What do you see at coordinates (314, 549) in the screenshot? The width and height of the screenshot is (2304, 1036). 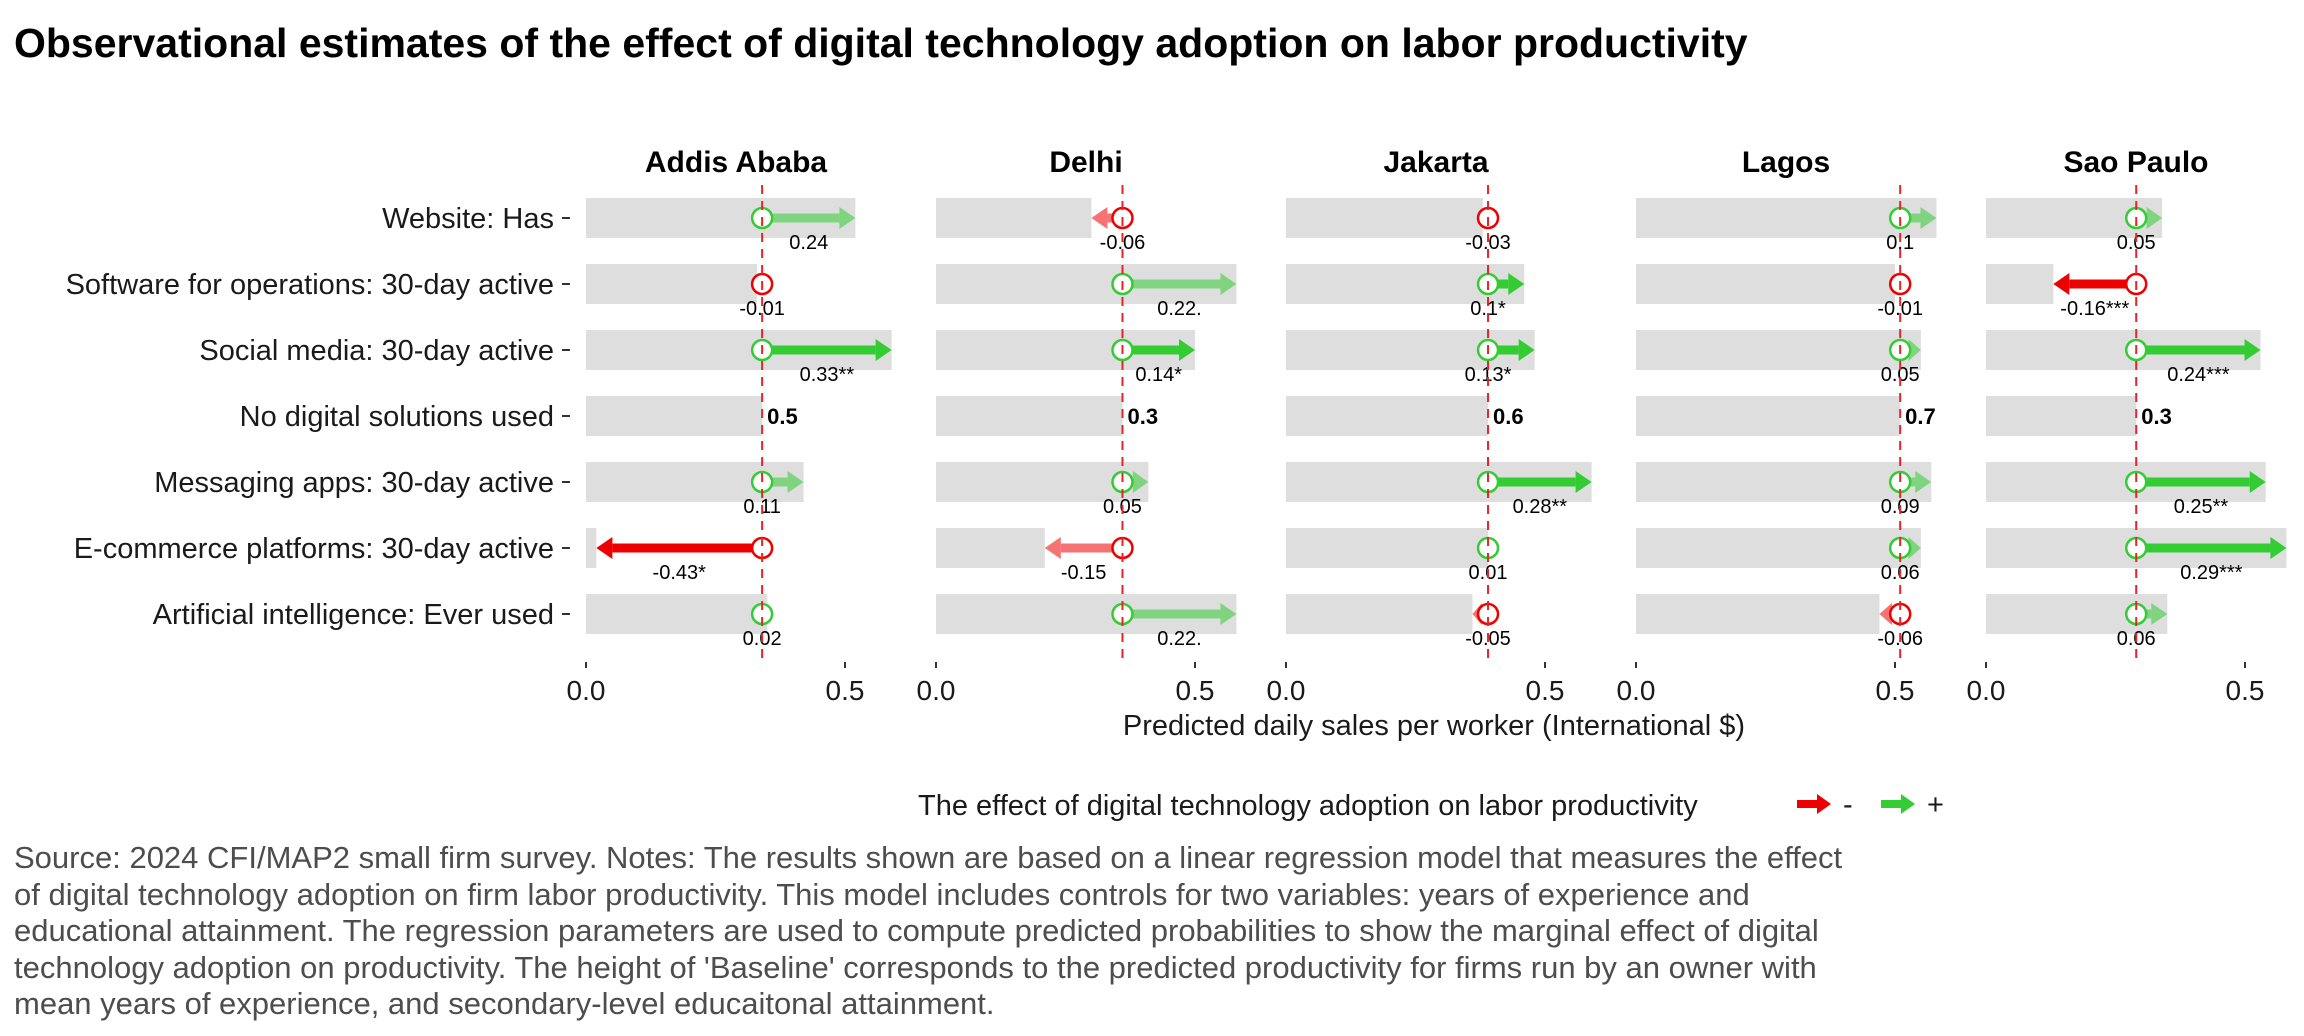 I see `row-label: E-commerce platforms: 30-day active` at bounding box center [314, 549].